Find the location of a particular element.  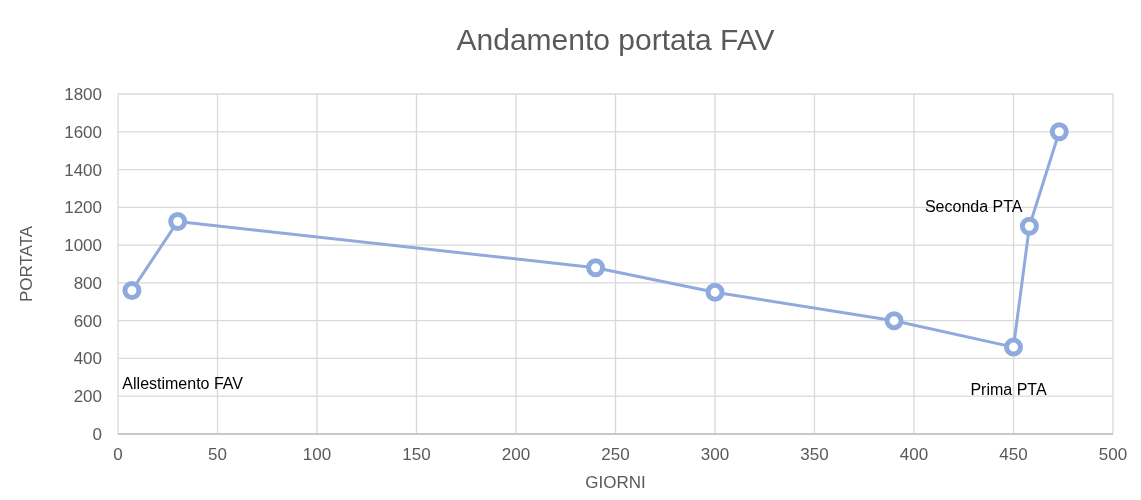

y-tick-label: 1000 is located at coordinates (83, 246).